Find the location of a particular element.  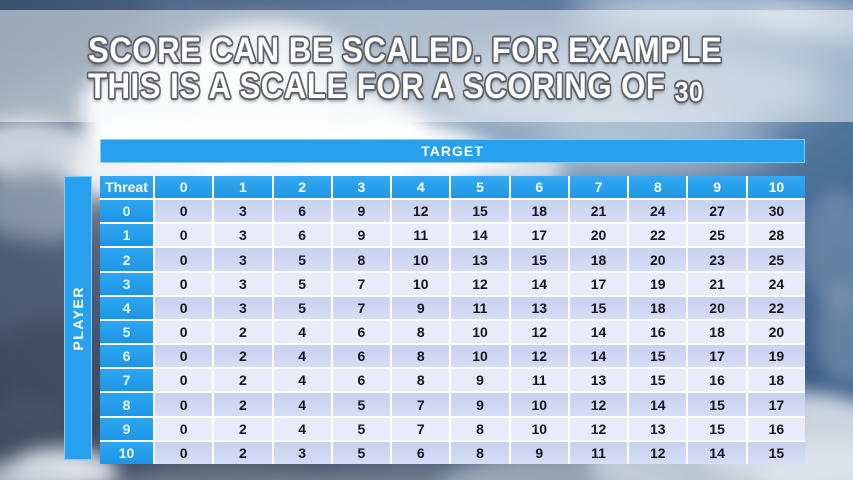

corner-header-threat: Threat is located at coordinates (126, 187).